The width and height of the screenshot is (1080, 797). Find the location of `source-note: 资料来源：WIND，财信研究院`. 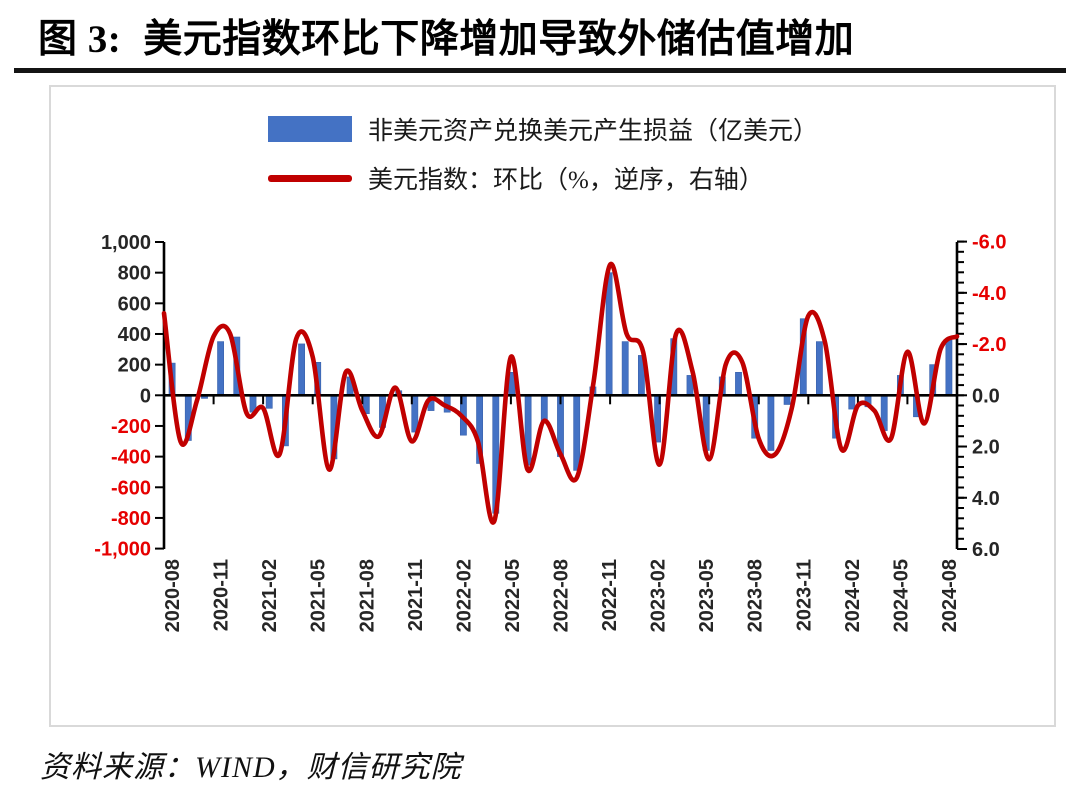

source-note: 资料来源：WIND，财信研究院 is located at coordinates (251, 767).